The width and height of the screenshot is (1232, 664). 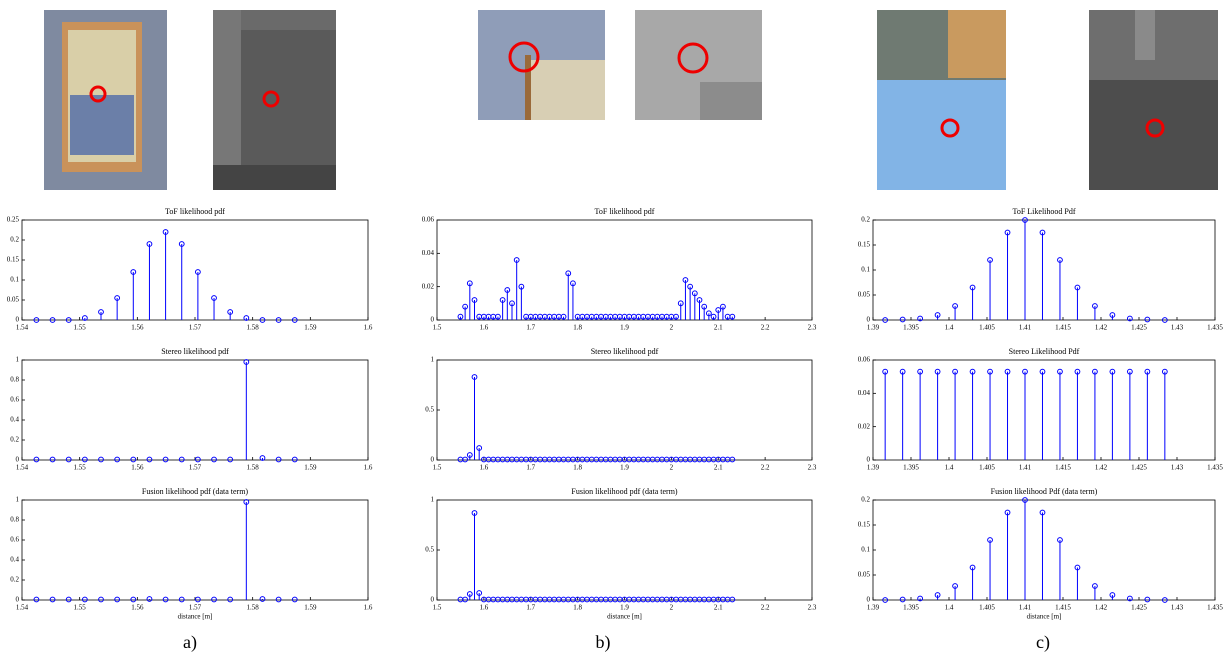 I want to click on book-bottom, so click(x=977, y=44).